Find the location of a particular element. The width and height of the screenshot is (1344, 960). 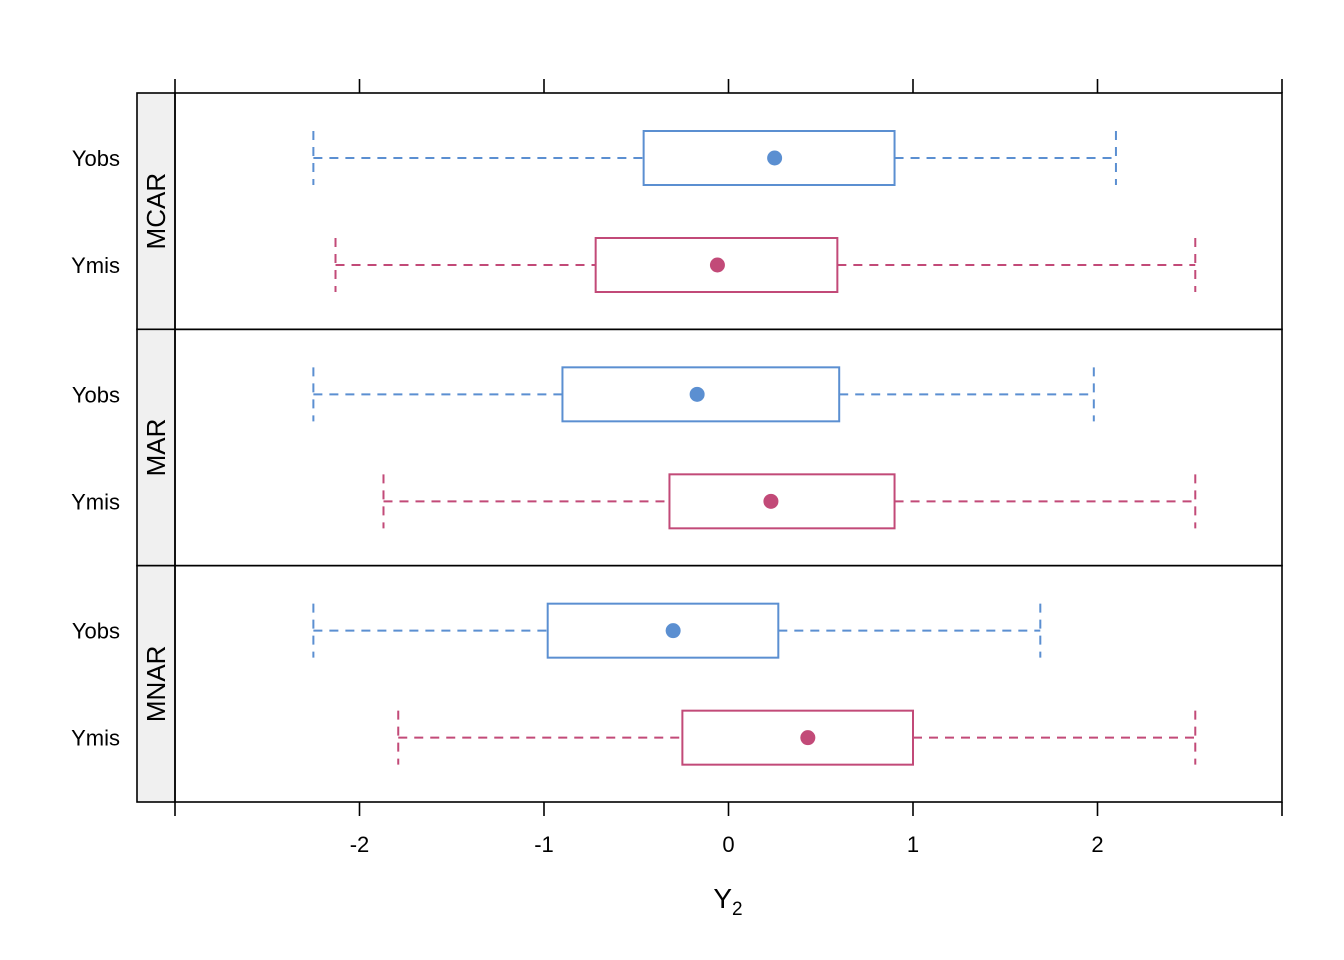

strip-mcar is located at coordinates (156, 211).